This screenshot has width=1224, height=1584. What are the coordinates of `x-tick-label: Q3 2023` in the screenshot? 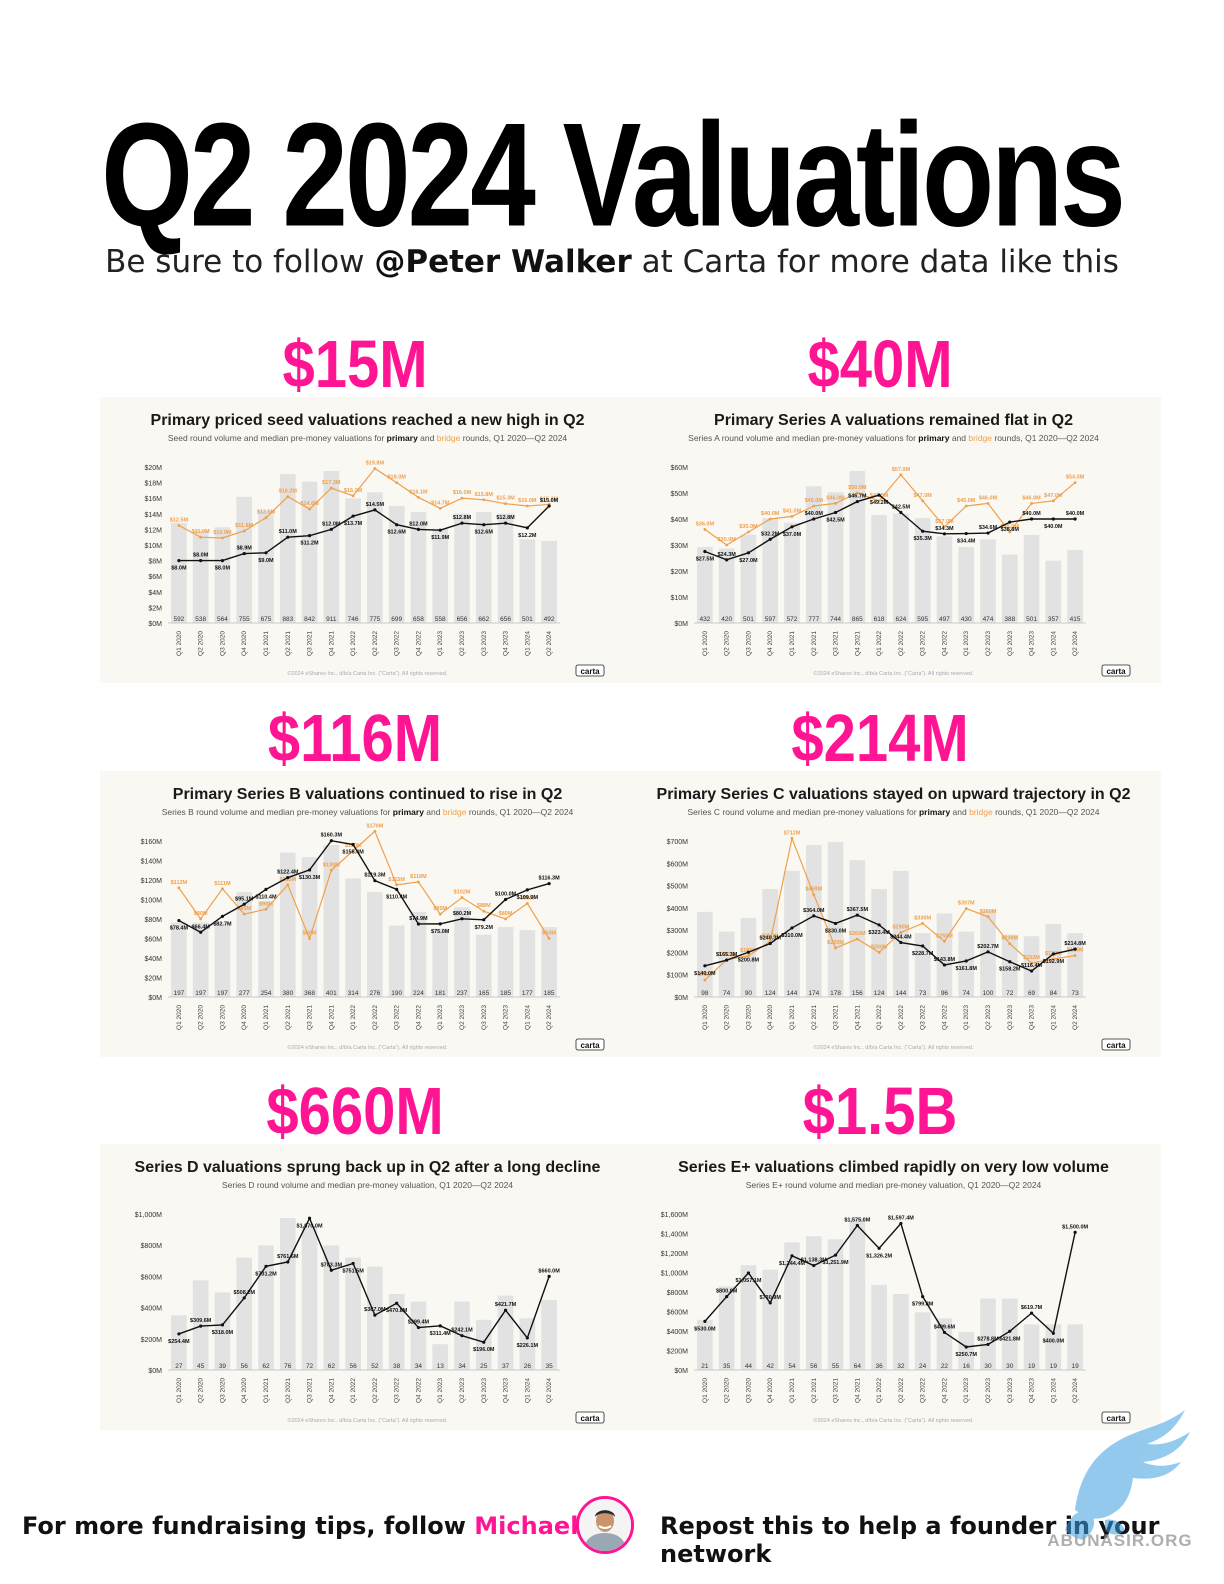 It's located at (1010, 1390).